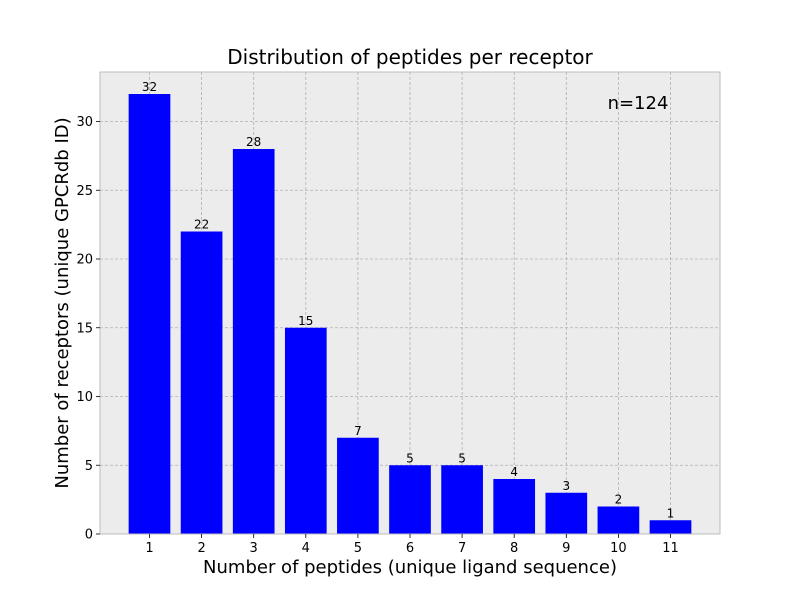 The height and width of the screenshot is (604, 800). I want to click on x-tick-label: 8, so click(514, 548).